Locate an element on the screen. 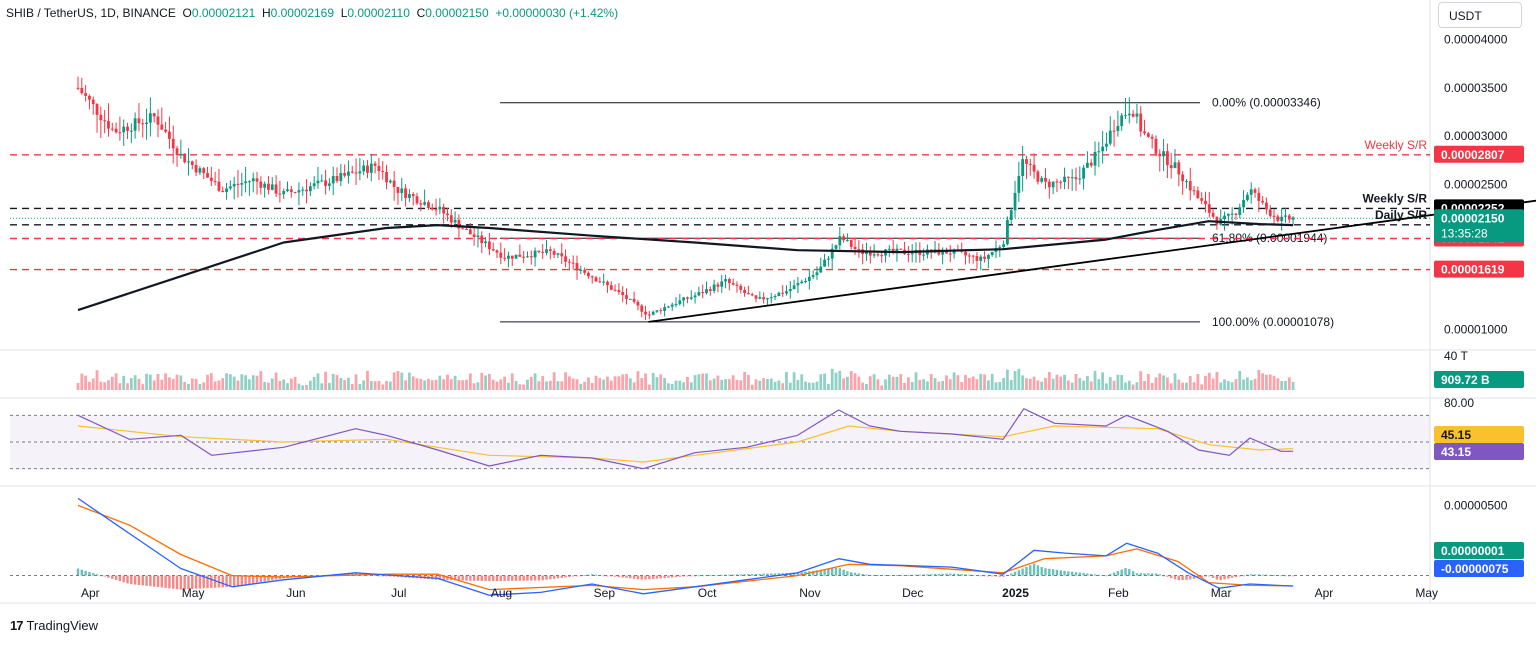 This screenshot has height=649, width=1536. symbol-title: SHIB / TetherUS, 1D, BINANCE is located at coordinates (91, 13).